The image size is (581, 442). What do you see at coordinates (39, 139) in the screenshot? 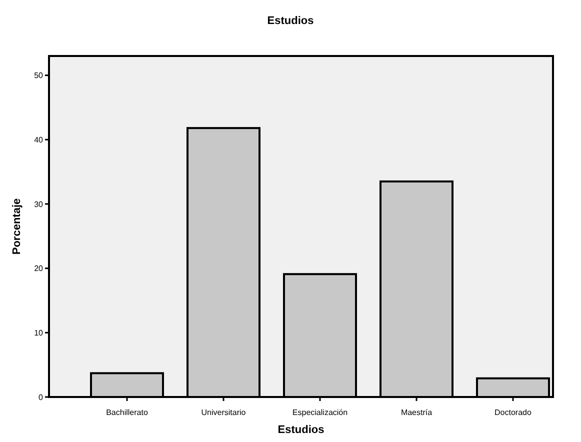
I see `y-tick-label: 40` at bounding box center [39, 139].